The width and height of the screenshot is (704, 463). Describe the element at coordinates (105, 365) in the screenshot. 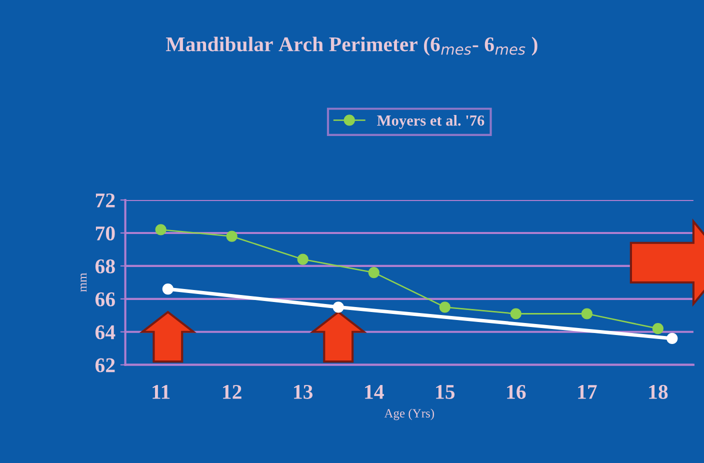

I see `y-tick-label: 62` at that location.